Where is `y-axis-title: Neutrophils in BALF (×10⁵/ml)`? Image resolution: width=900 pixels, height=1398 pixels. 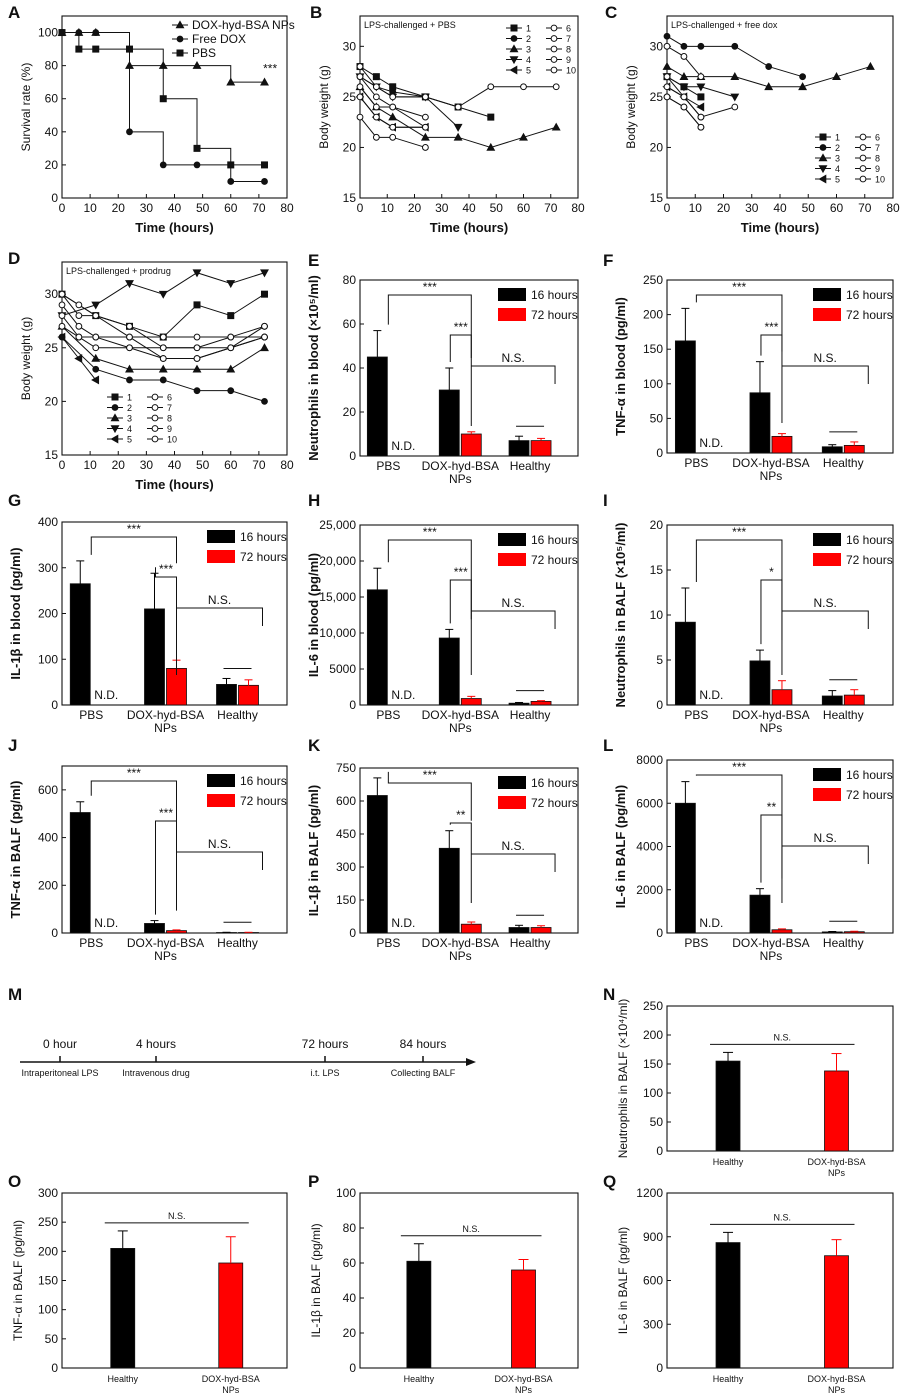 y-axis-title: Neutrophils in BALF (×10⁵/ml) is located at coordinates (620, 615).